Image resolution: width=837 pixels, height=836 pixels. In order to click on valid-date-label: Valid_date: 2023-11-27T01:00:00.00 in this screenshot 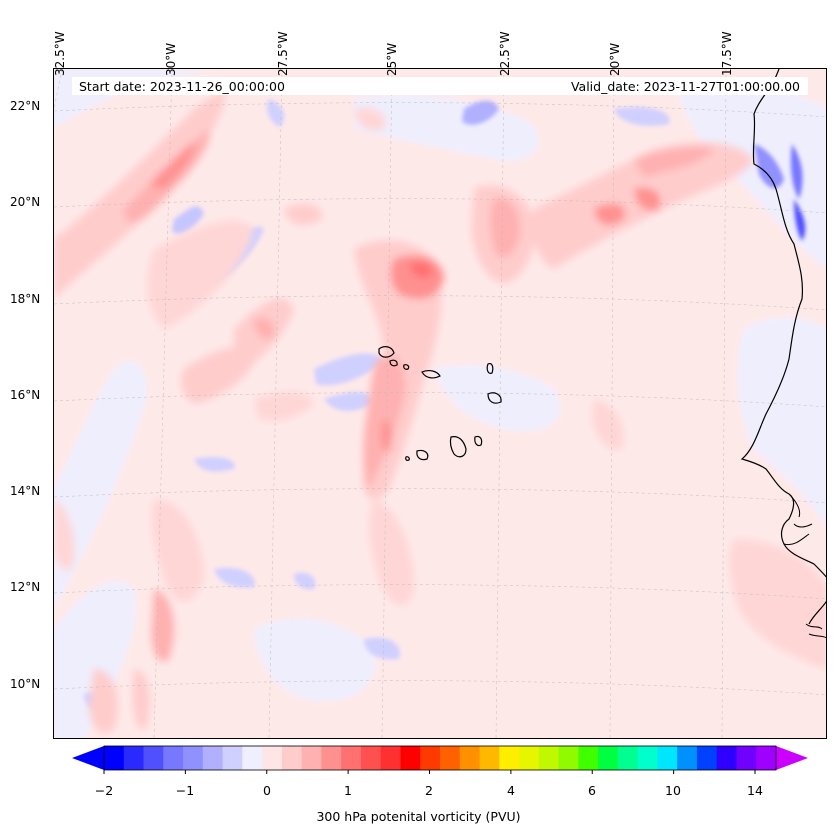, I will do `click(685, 86)`.